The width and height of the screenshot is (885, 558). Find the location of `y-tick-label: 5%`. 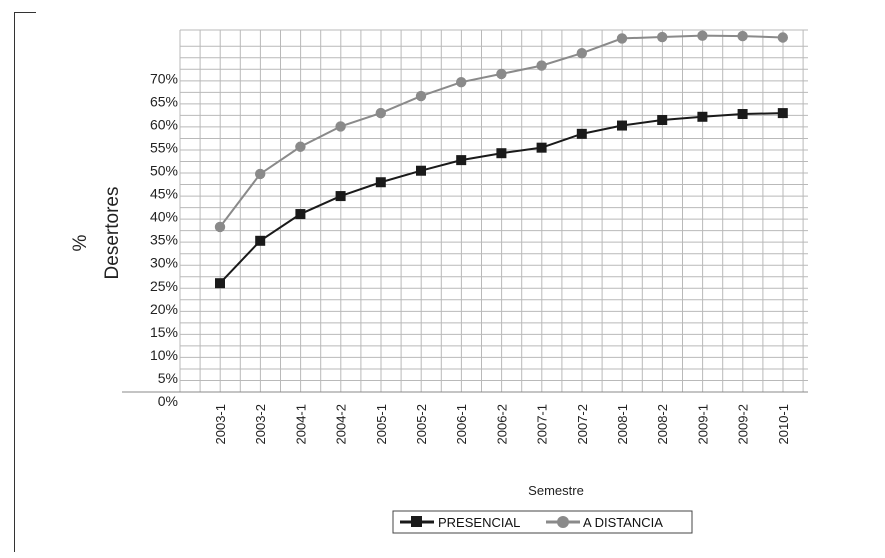

y-tick-label: 5% is located at coordinates (168, 378).